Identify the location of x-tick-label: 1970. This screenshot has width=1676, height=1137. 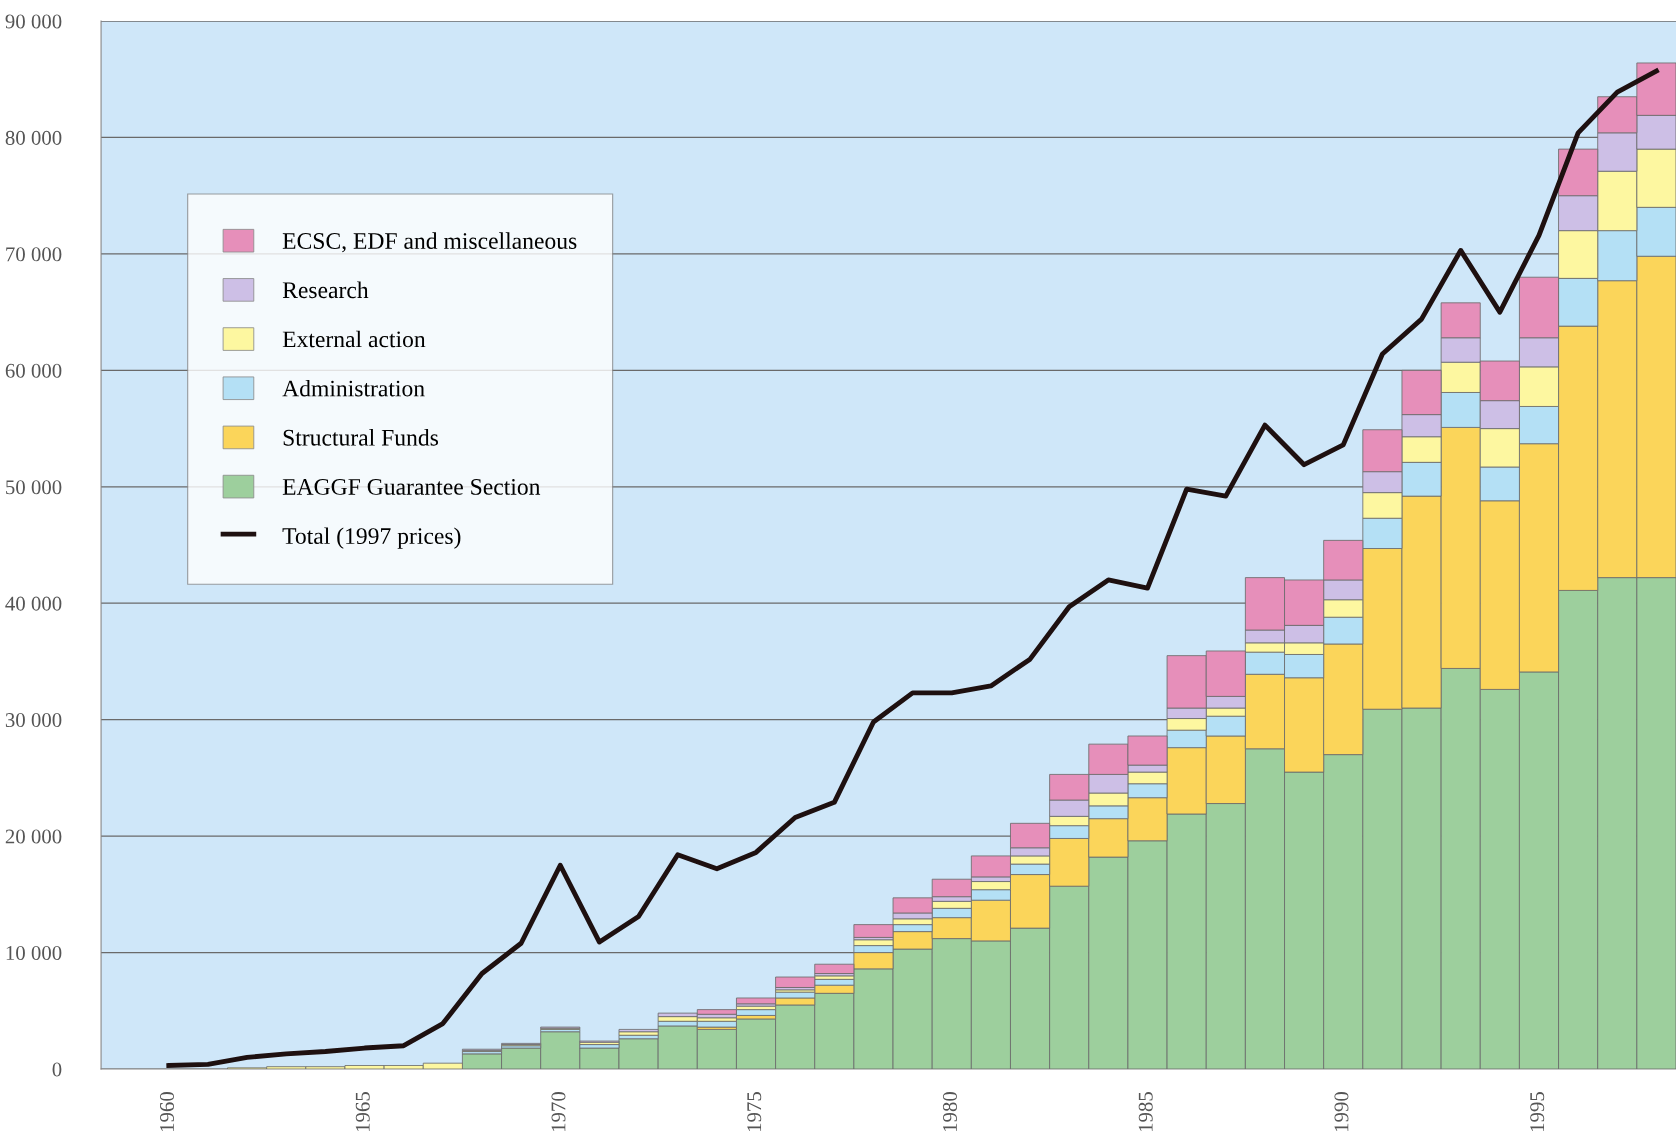
(558, 1112).